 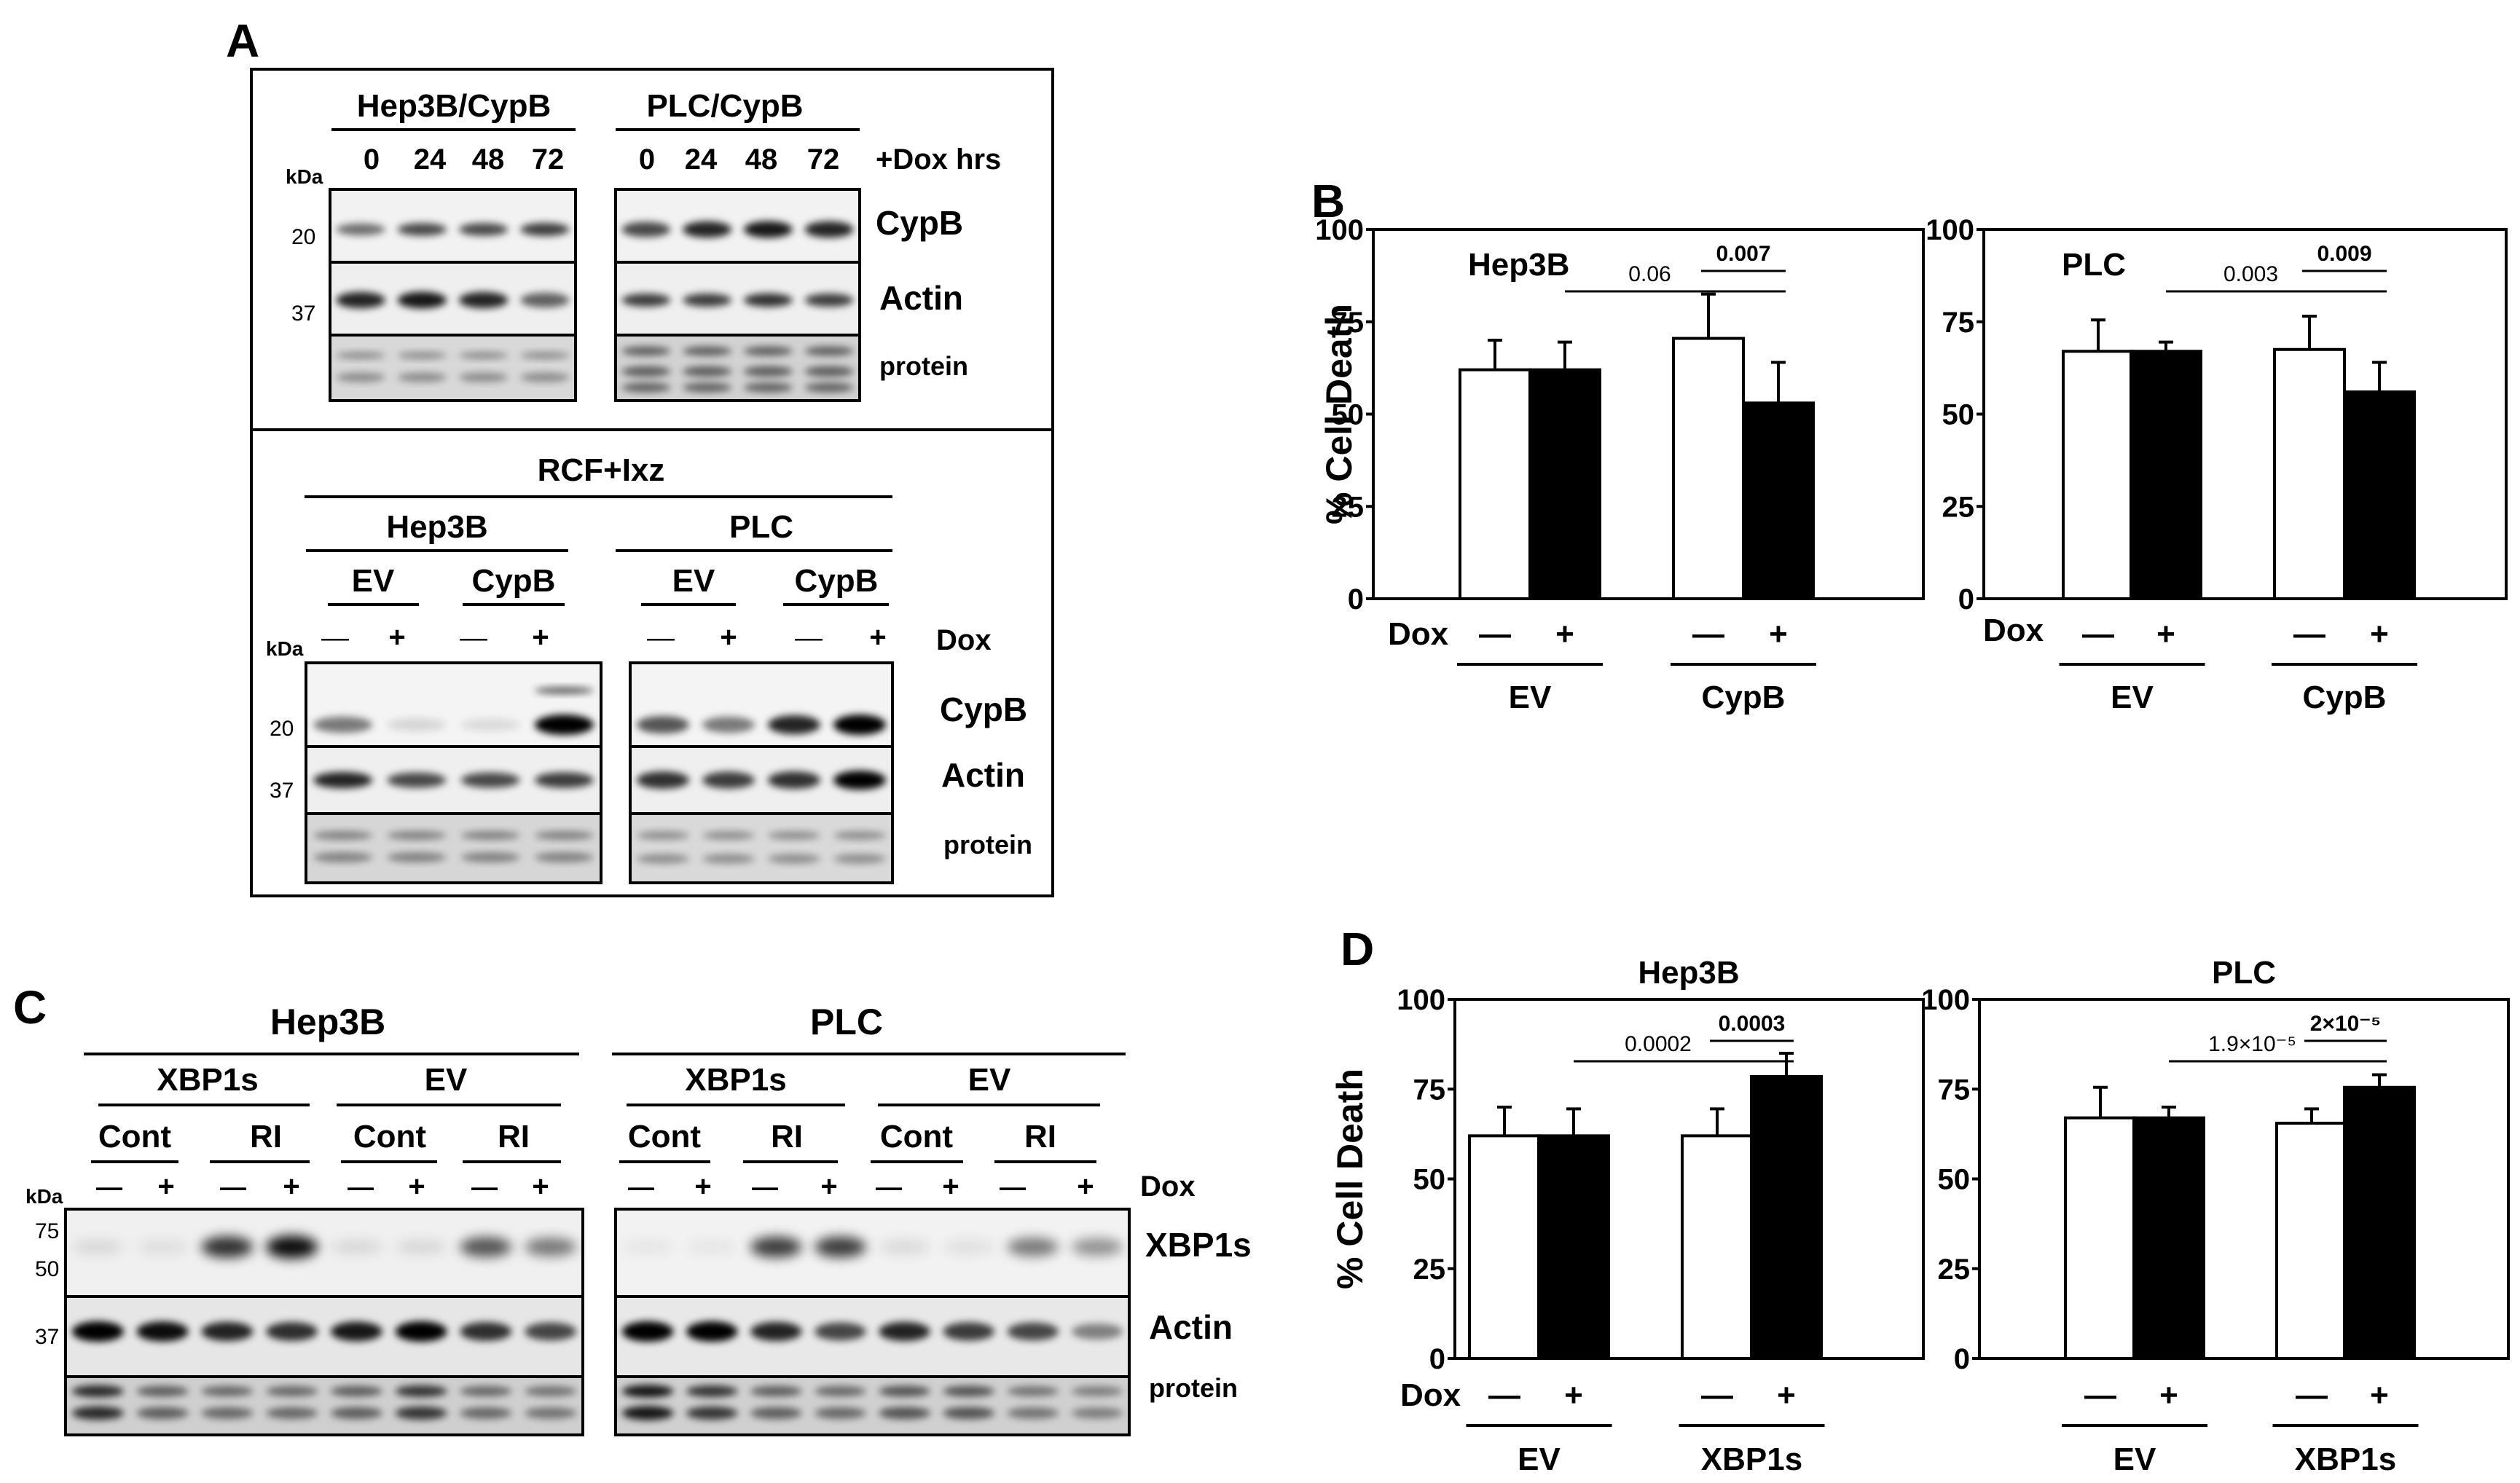 What do you see at coordinates (2345, 1459) in the screenshot?
I see `group-label: XBP1s` at bounding box center [2345, 1459].